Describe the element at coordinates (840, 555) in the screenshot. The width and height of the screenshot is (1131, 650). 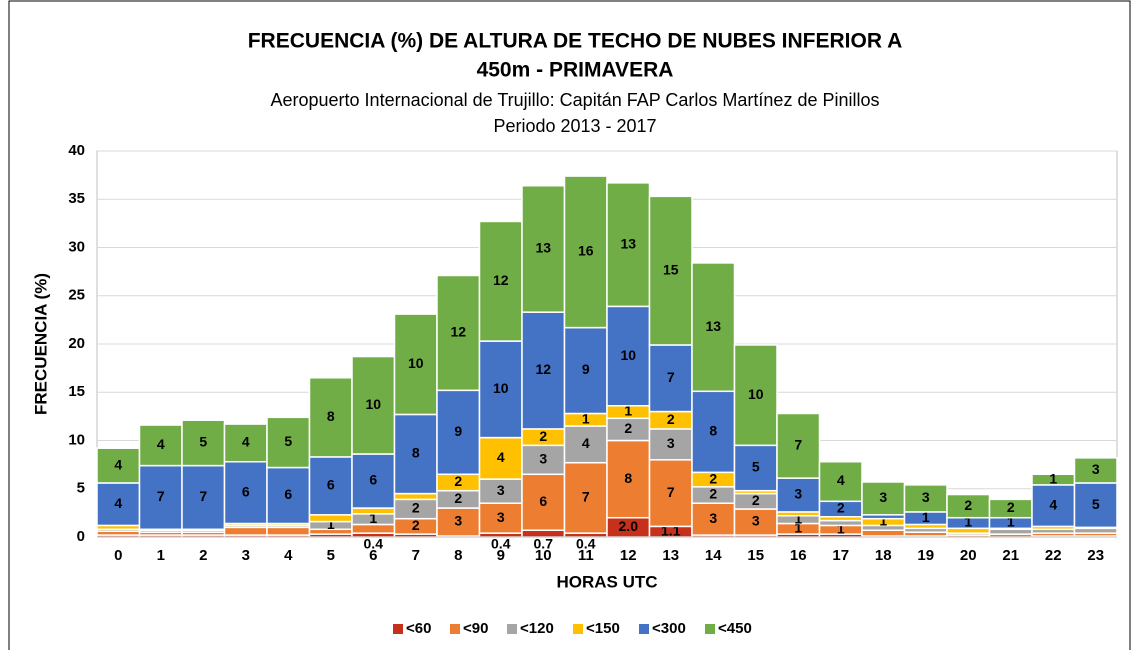
I see `x-tick-label: 17` at that location.